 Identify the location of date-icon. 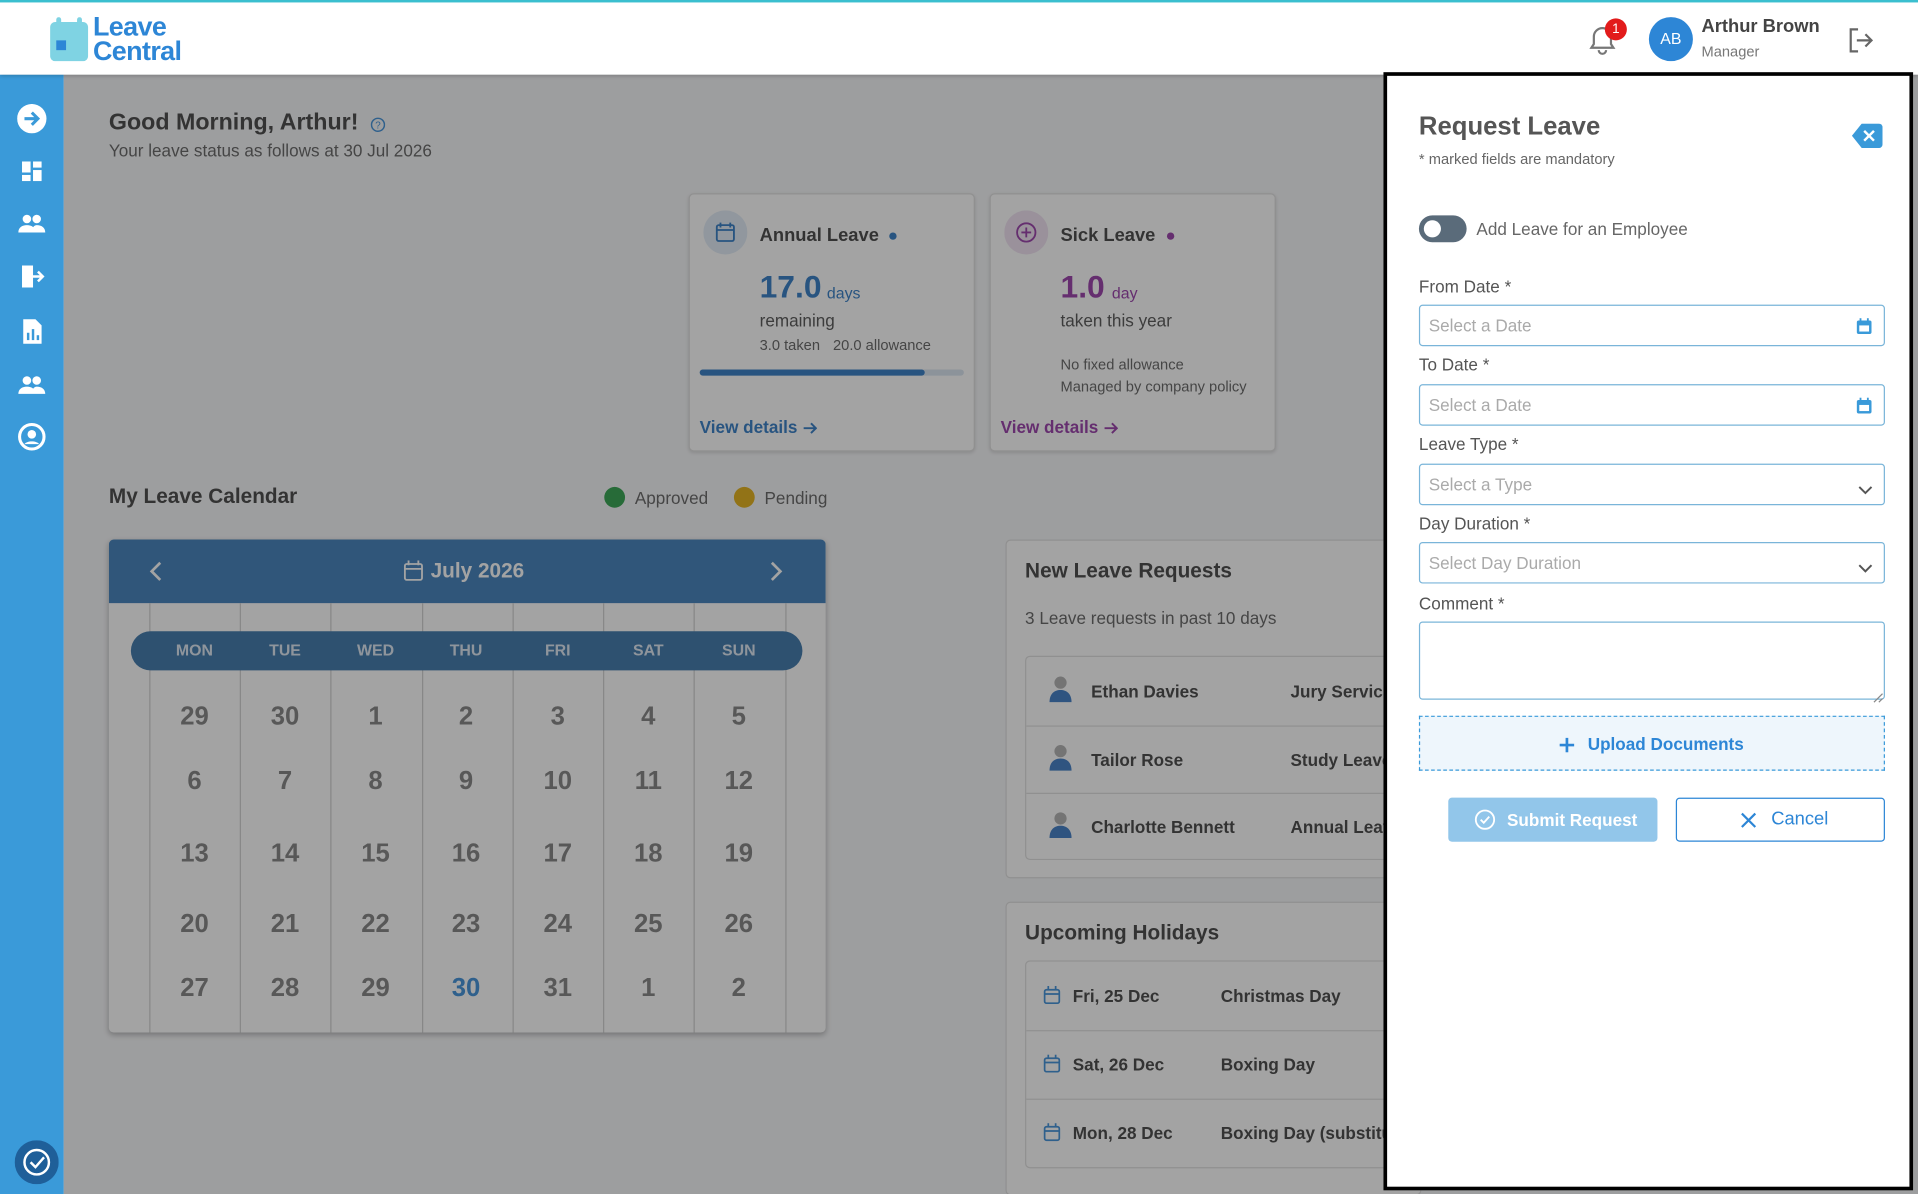
(1052, 1066).